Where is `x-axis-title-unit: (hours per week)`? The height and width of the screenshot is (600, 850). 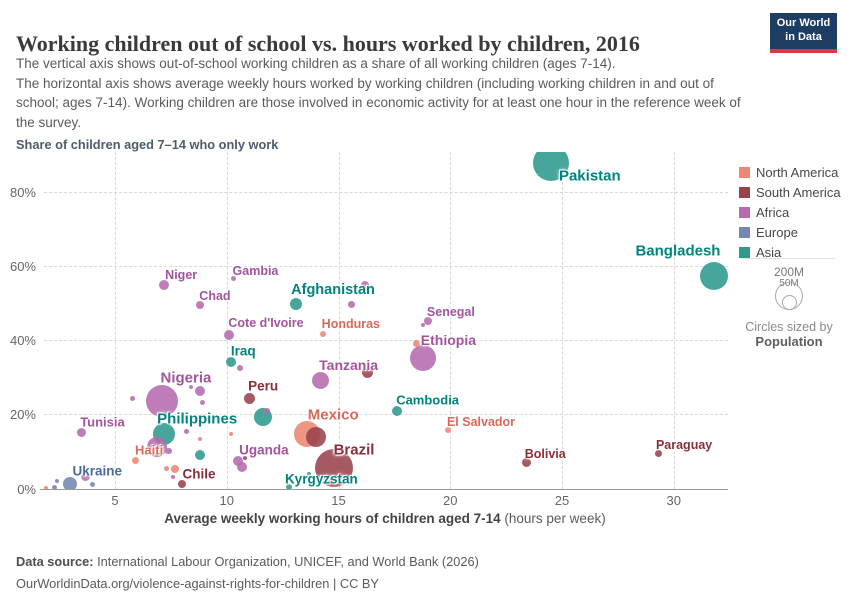 x-axis-title-unit: (hours per week) is located at coordinates (553, 518).